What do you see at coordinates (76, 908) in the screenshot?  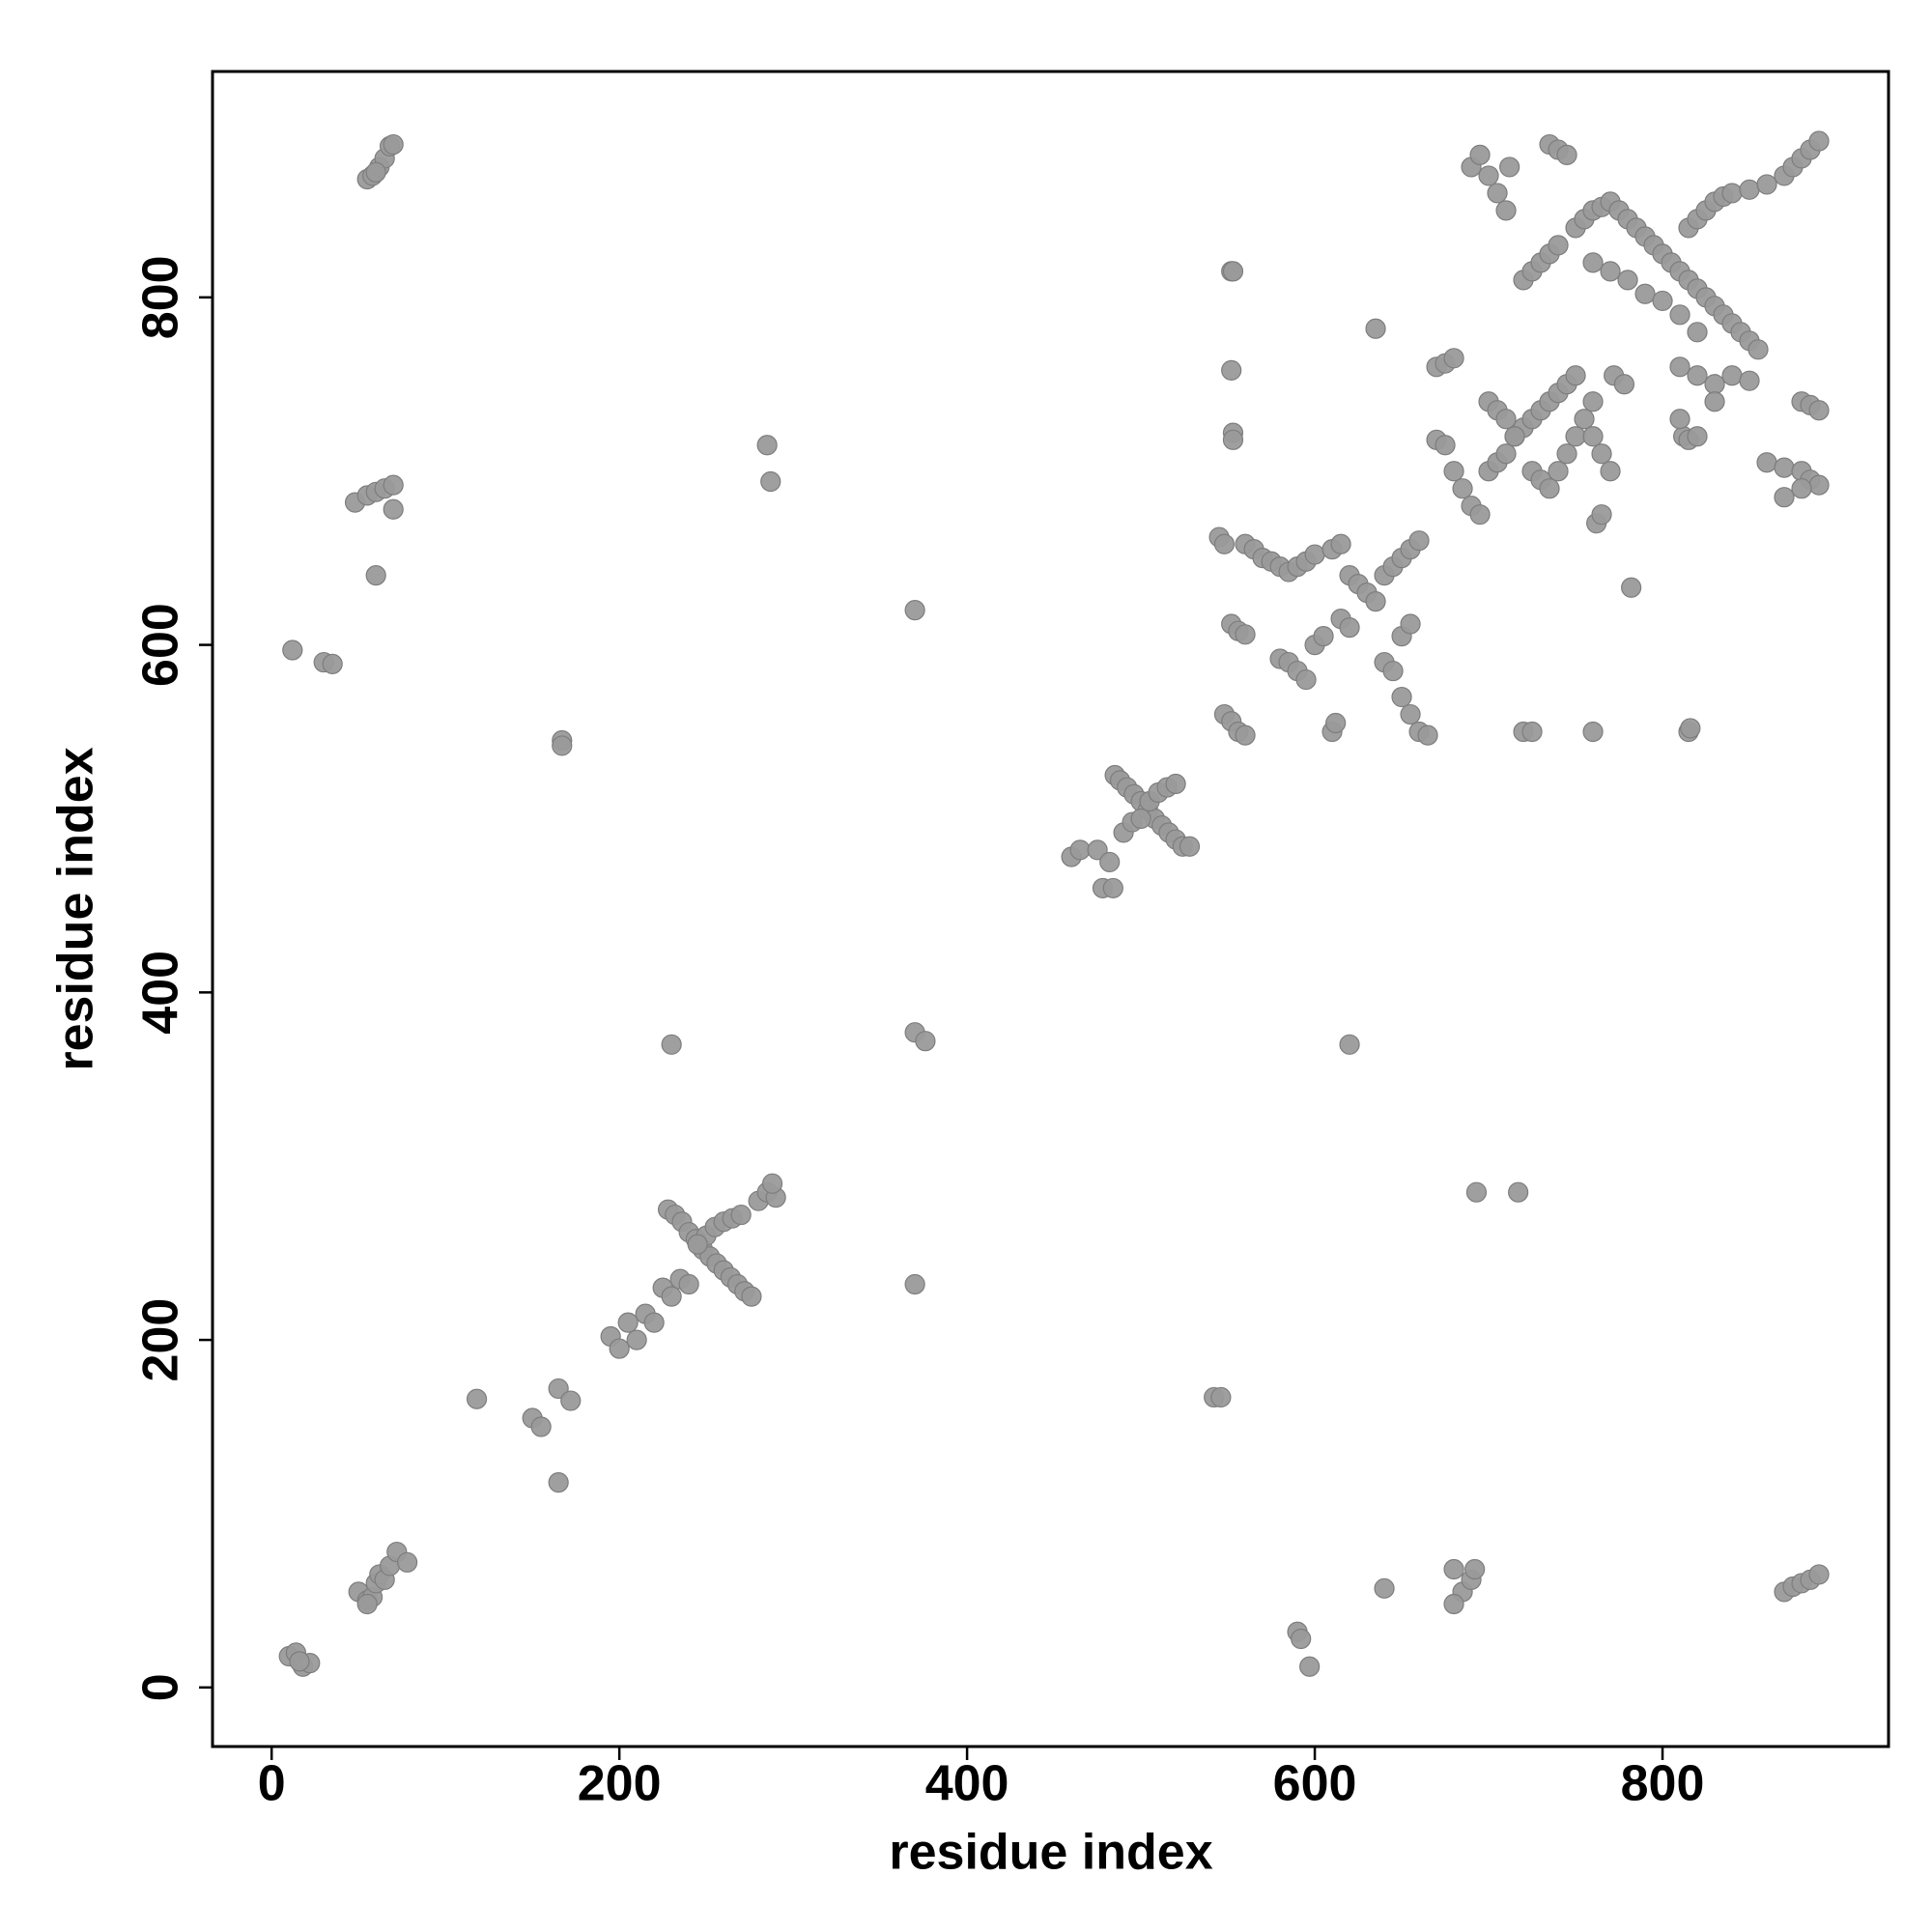 I see `y-axis-title: residue index` at bounding box center [76, 908].